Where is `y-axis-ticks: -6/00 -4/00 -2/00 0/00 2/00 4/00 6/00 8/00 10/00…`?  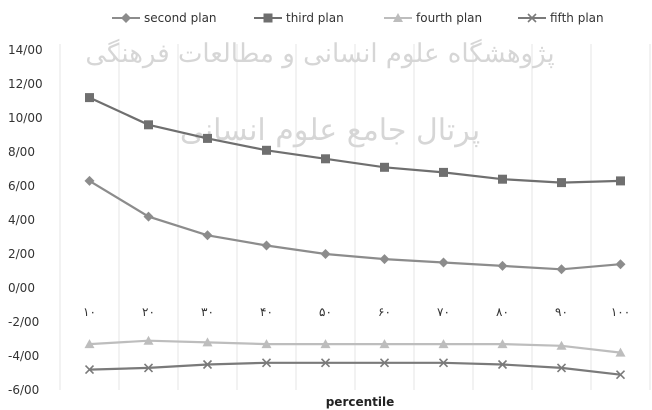
y-axis-ticks: -6/00 -4/00 -2/00 0/00 2/00 4/00 6/00 8/00 10/00… is located at coordinates (25, 220).